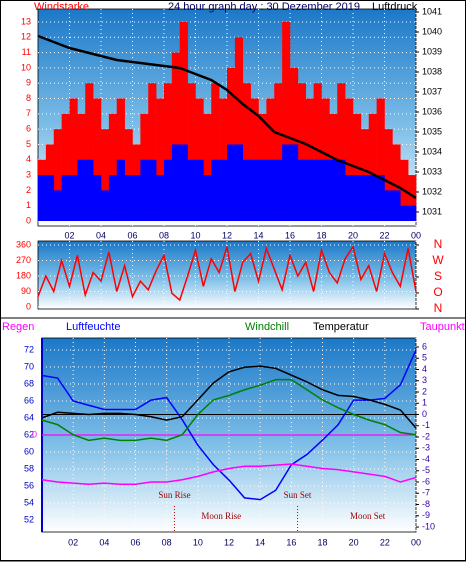 The image size is (470, 562). What do you see at coordinates (29, 417) in the screenshot?
I see `y-tick-label: 64` at bounding box center [29, 417].